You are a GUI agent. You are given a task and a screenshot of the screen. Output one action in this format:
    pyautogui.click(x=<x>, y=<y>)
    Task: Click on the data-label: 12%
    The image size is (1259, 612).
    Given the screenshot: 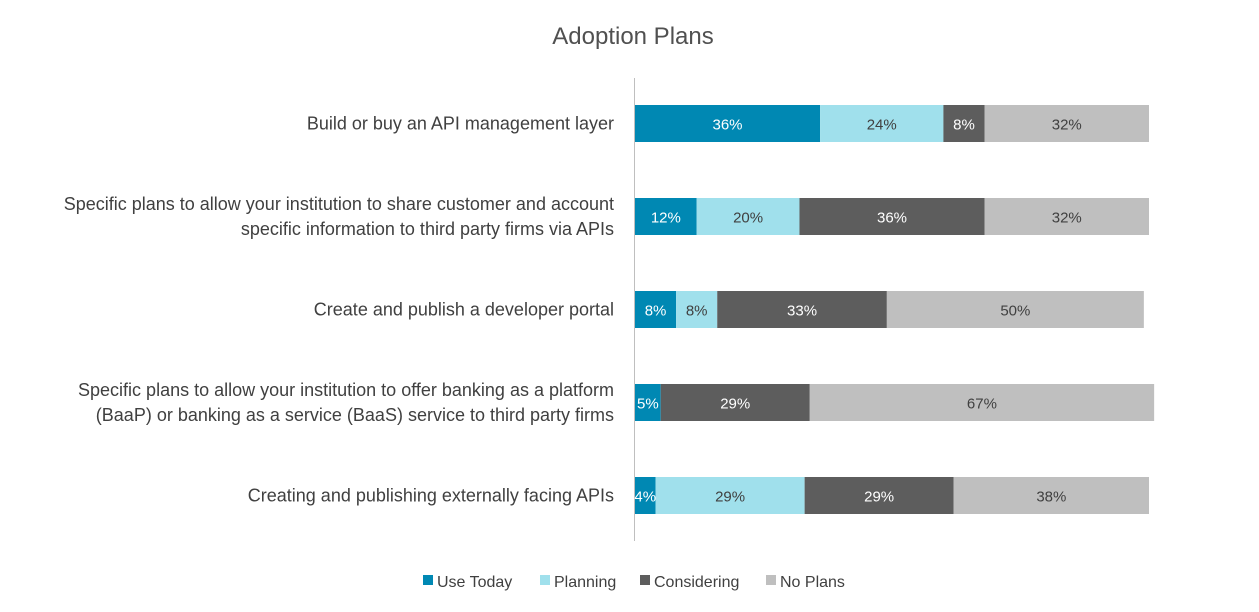 What is the action you would take?
    pyautogui.click(x=666, y=218)
    